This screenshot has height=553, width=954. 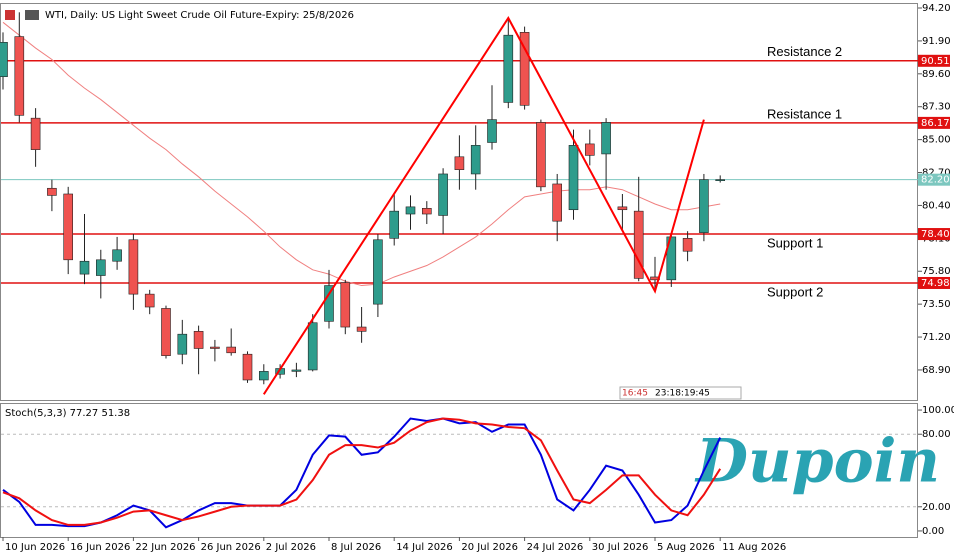 I want to click on level-value: 90.51, so click(x=935, y=61).